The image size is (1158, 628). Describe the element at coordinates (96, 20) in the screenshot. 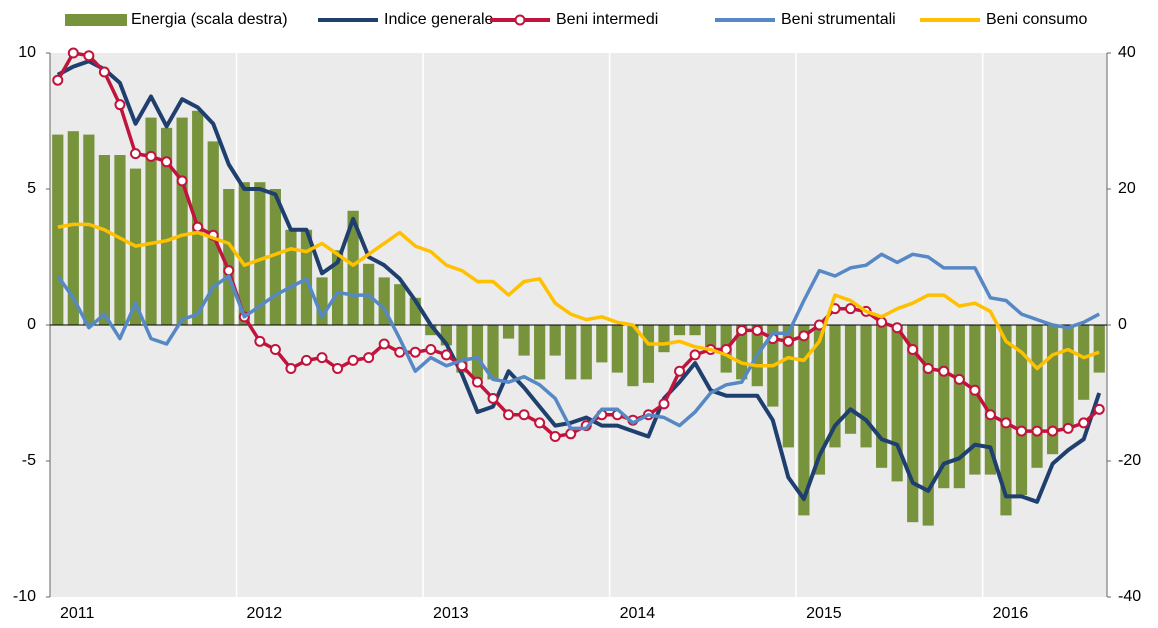

I see `legend-swatch` at that location.